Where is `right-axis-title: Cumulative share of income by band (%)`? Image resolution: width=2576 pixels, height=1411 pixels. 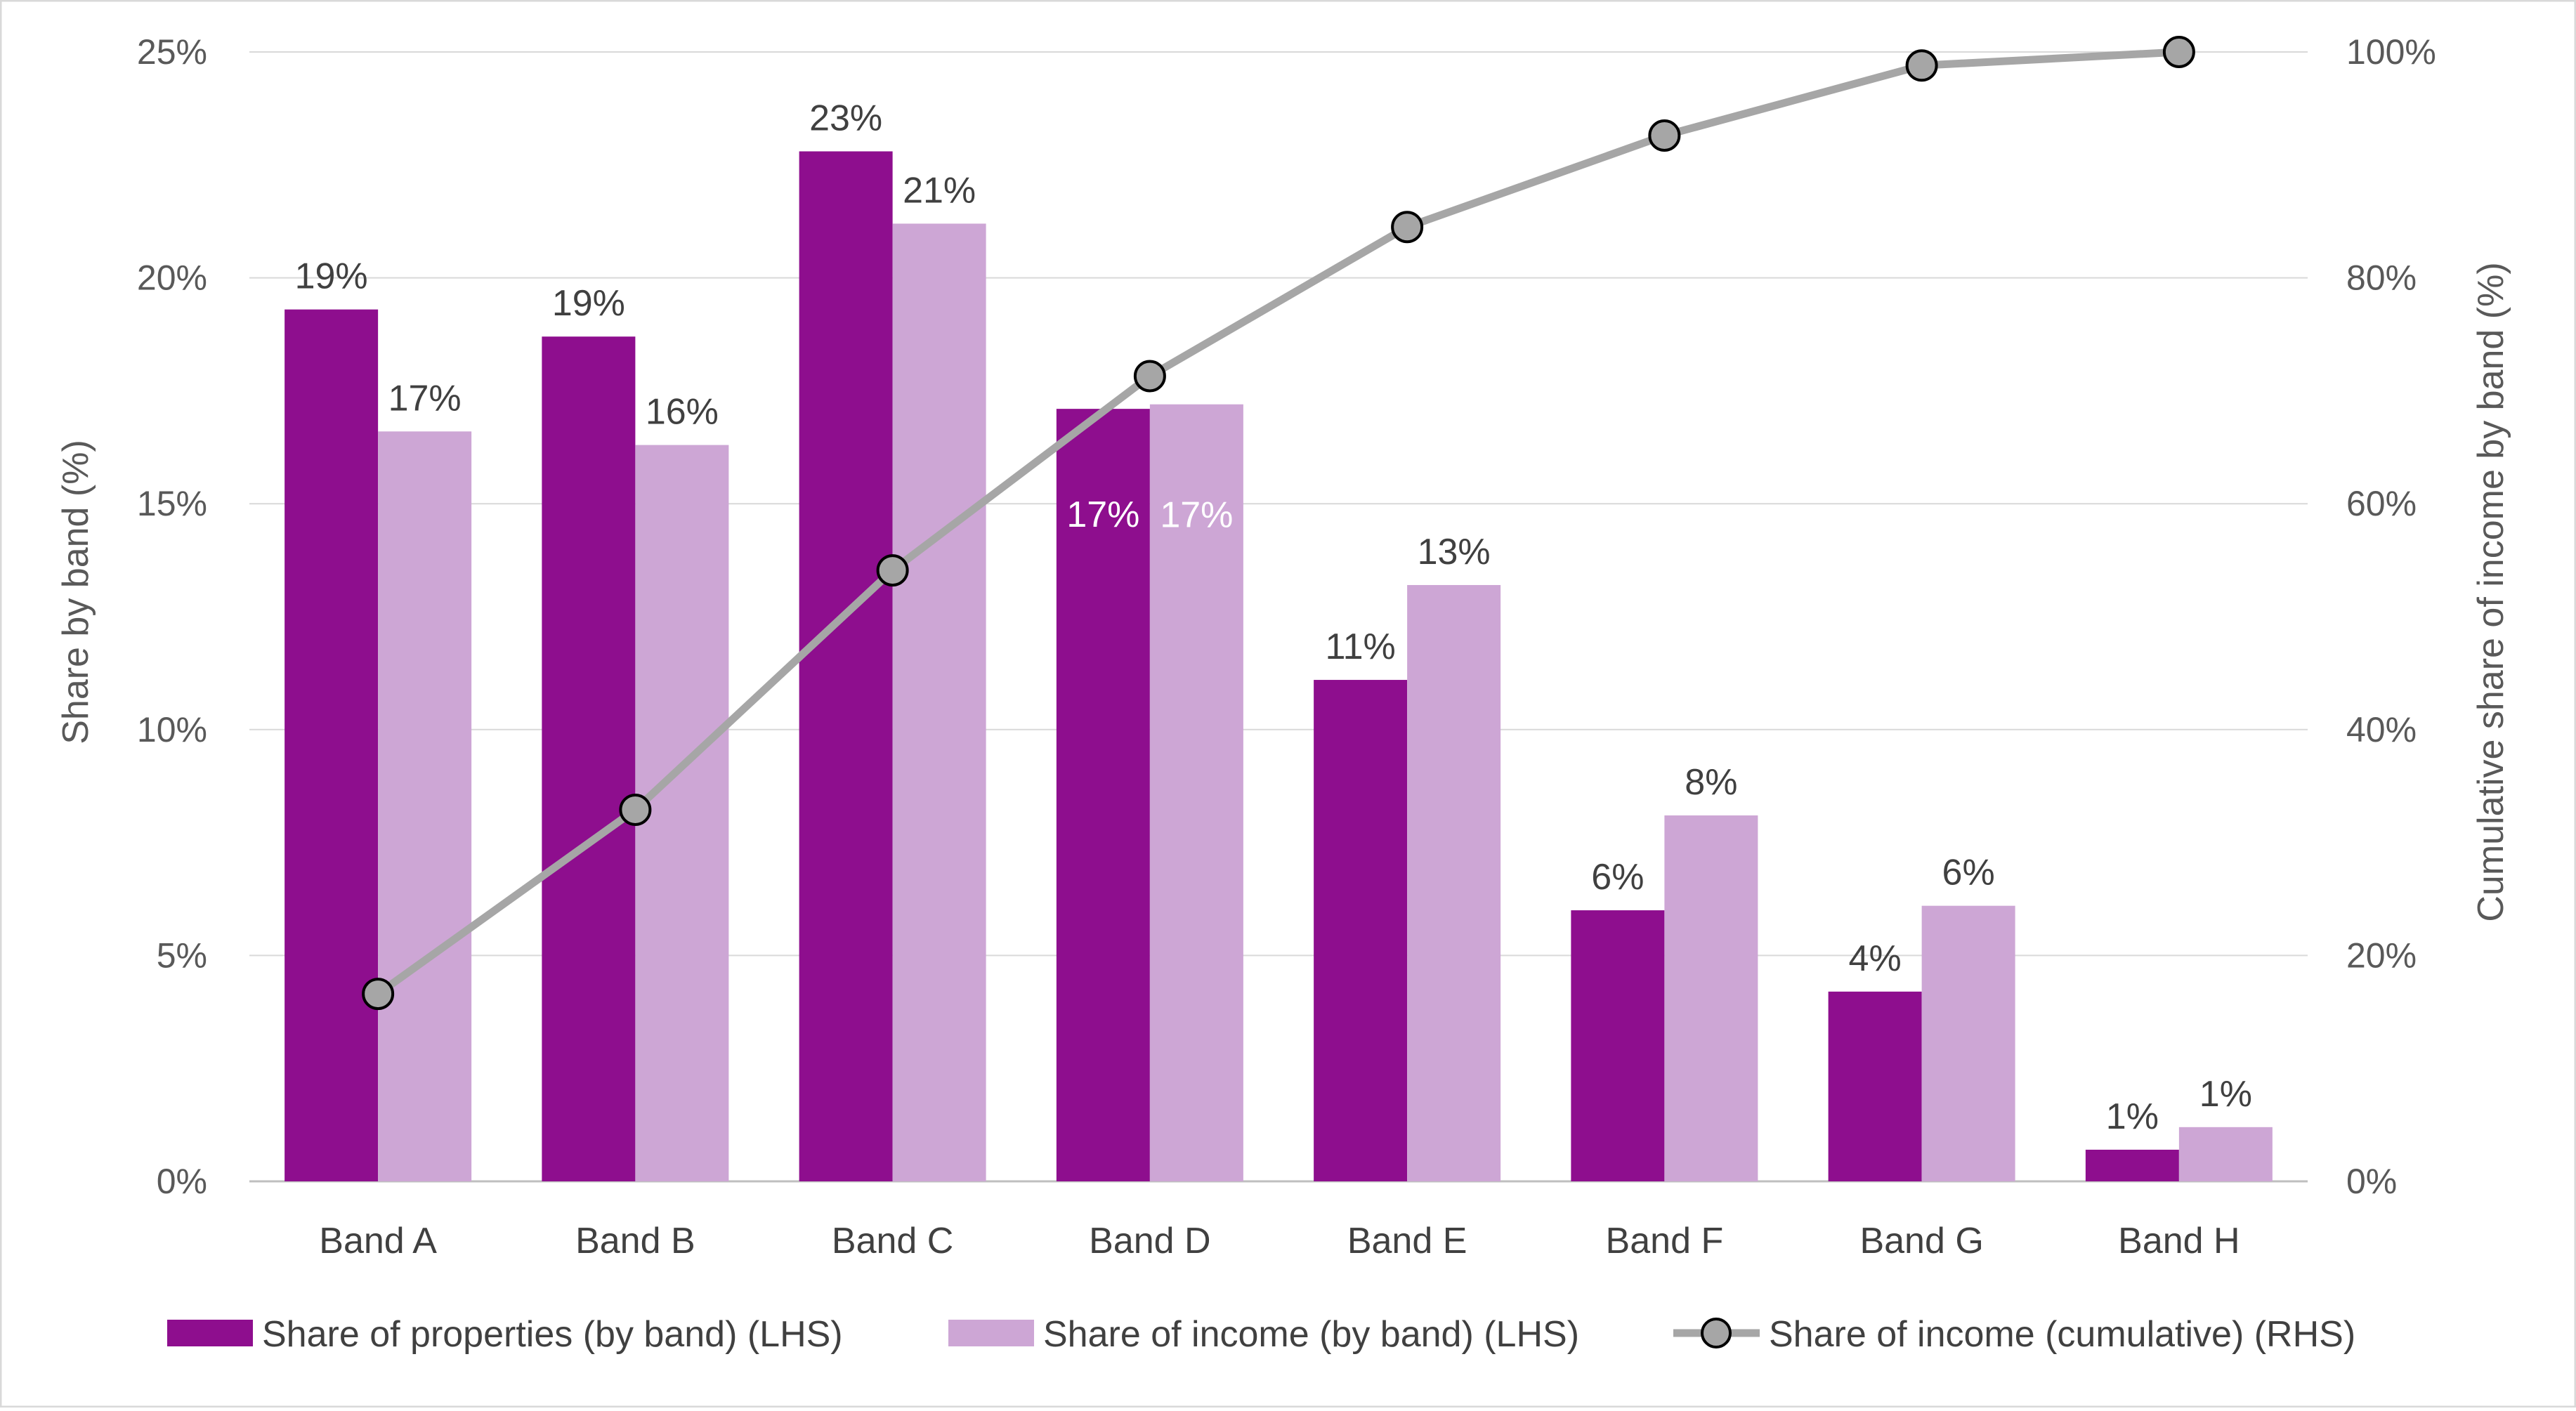 right-axis-title: Cumulative share of income by band (%) is located at coordinates (2491, 591).